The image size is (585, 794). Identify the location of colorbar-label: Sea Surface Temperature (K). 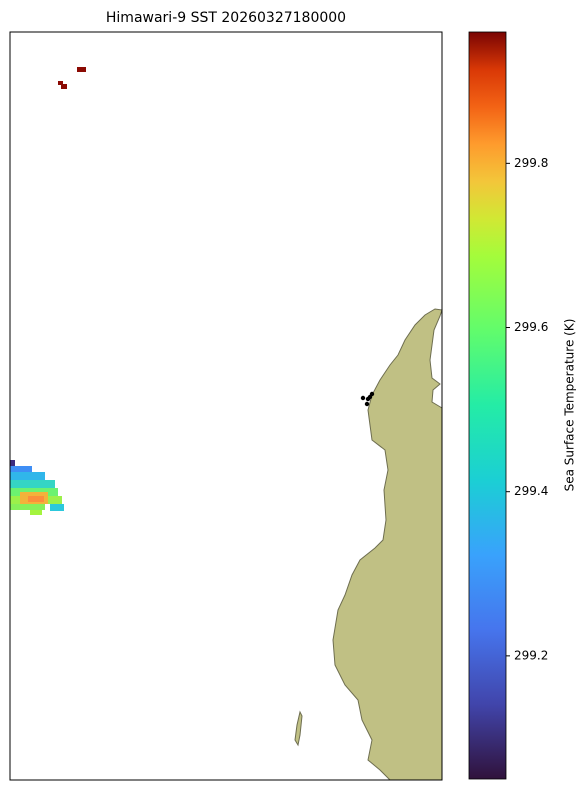
(570, 405).